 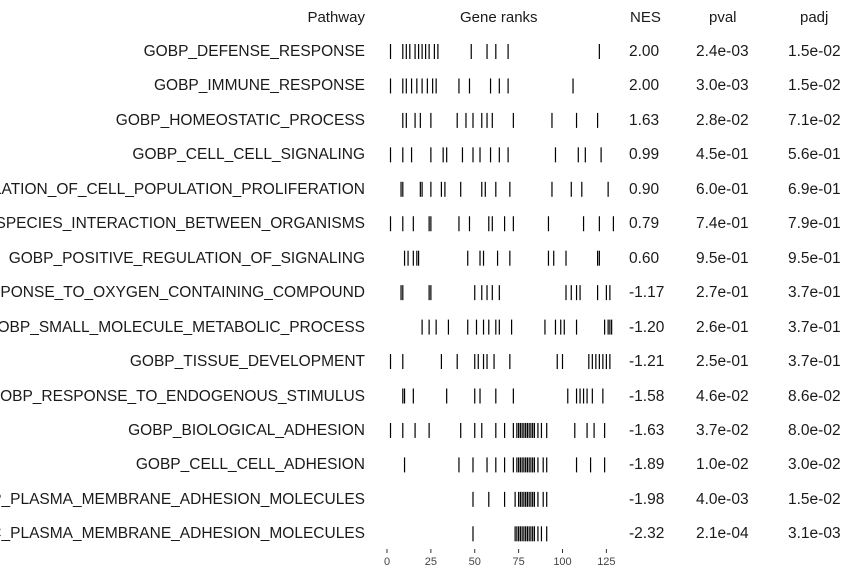 What do you see at coordinates (336, 17) in the screenshot?
I see `header-pathway: Pathway` at bounding box center [336, 17].